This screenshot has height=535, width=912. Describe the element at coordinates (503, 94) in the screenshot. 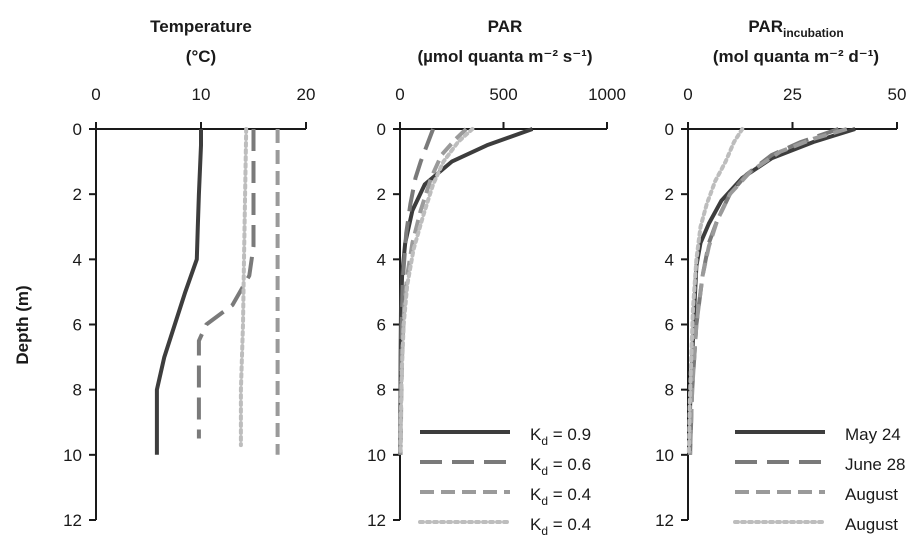

I see `x-tick-label: 500` at that location.